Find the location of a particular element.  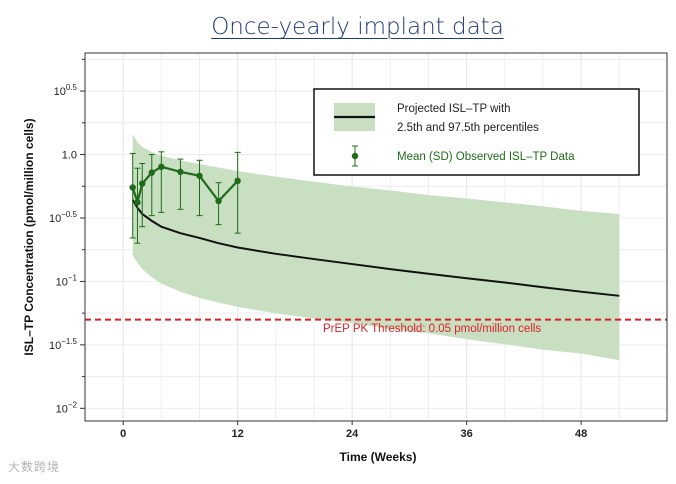

y-axis-ticks: 100.5 1.0 10−0.5 10⁻¹ 10−1.5 10⁻² is located at coordinates (67, 236).